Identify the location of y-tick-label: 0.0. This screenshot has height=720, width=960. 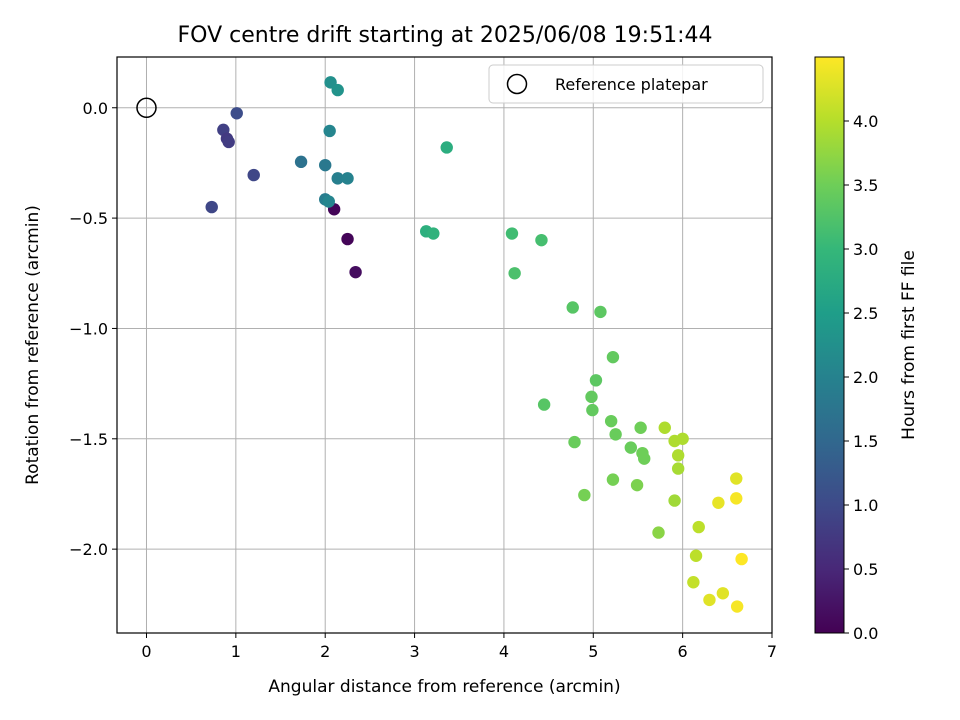
(95, 108).